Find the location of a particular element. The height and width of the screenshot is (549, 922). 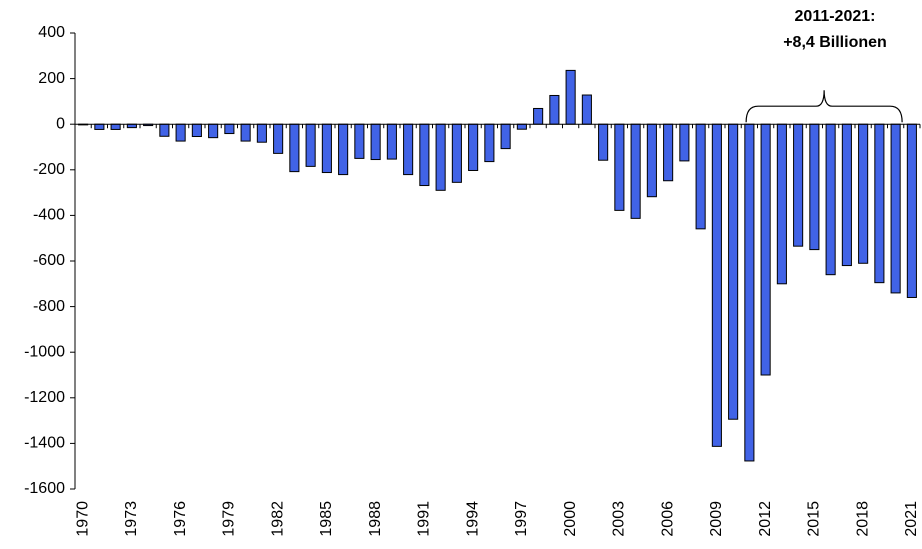

x-tick-label: 1991 is located at coordinates (424, 519).